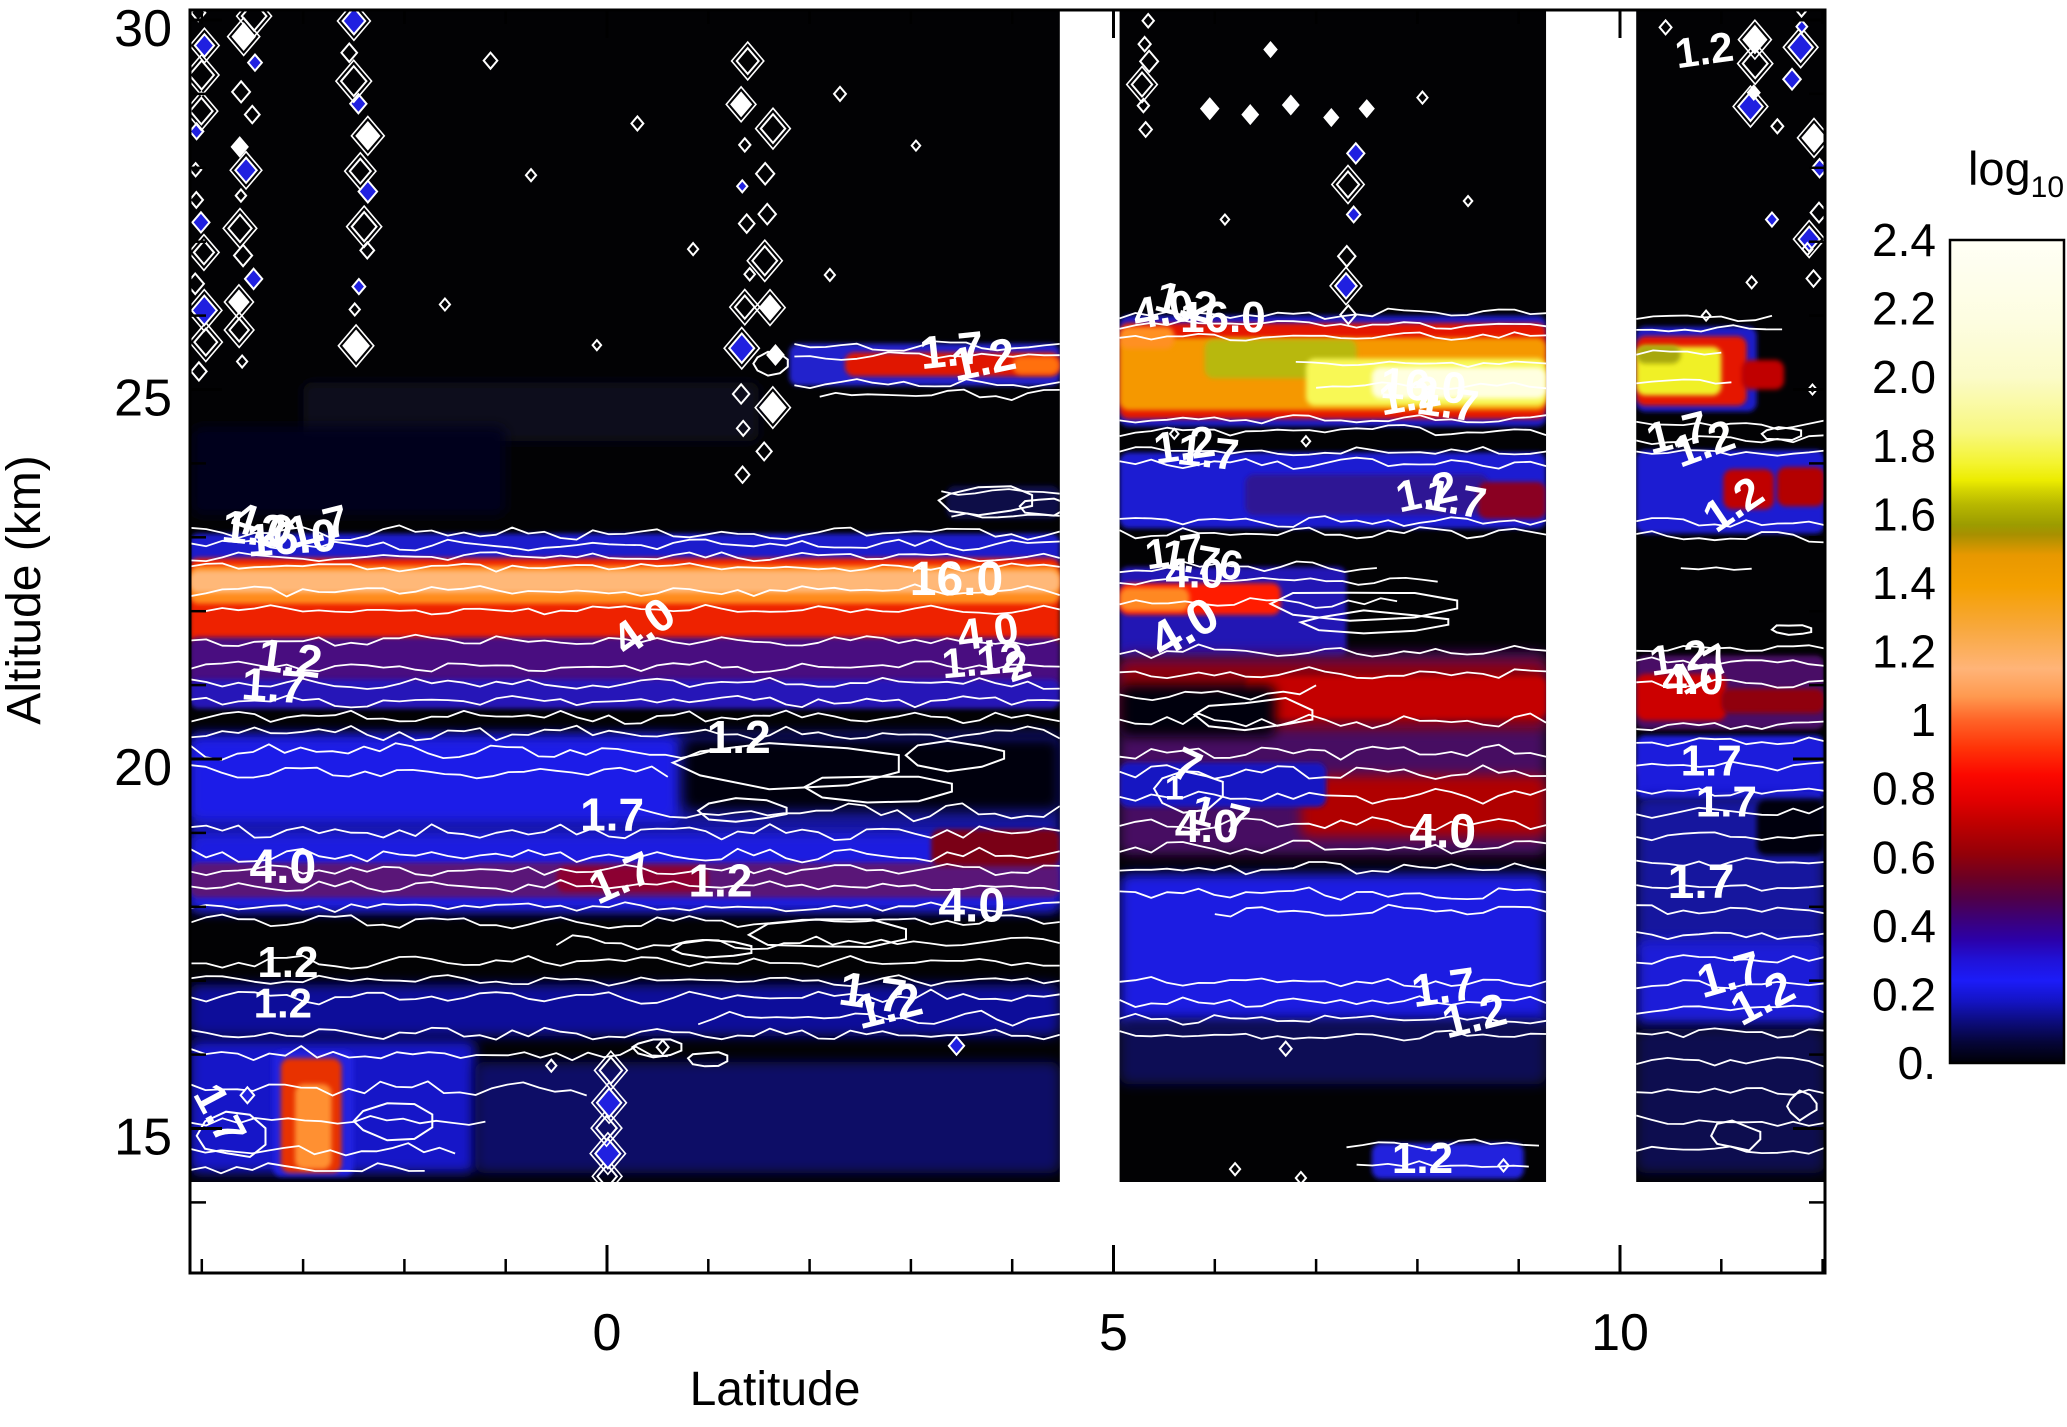 This screenshot has width=2067, height=1427. What do you see at coordinates (143, 29) in the screenshot?
I see `y-tick-label: 30` at bounding box center [143, 29].